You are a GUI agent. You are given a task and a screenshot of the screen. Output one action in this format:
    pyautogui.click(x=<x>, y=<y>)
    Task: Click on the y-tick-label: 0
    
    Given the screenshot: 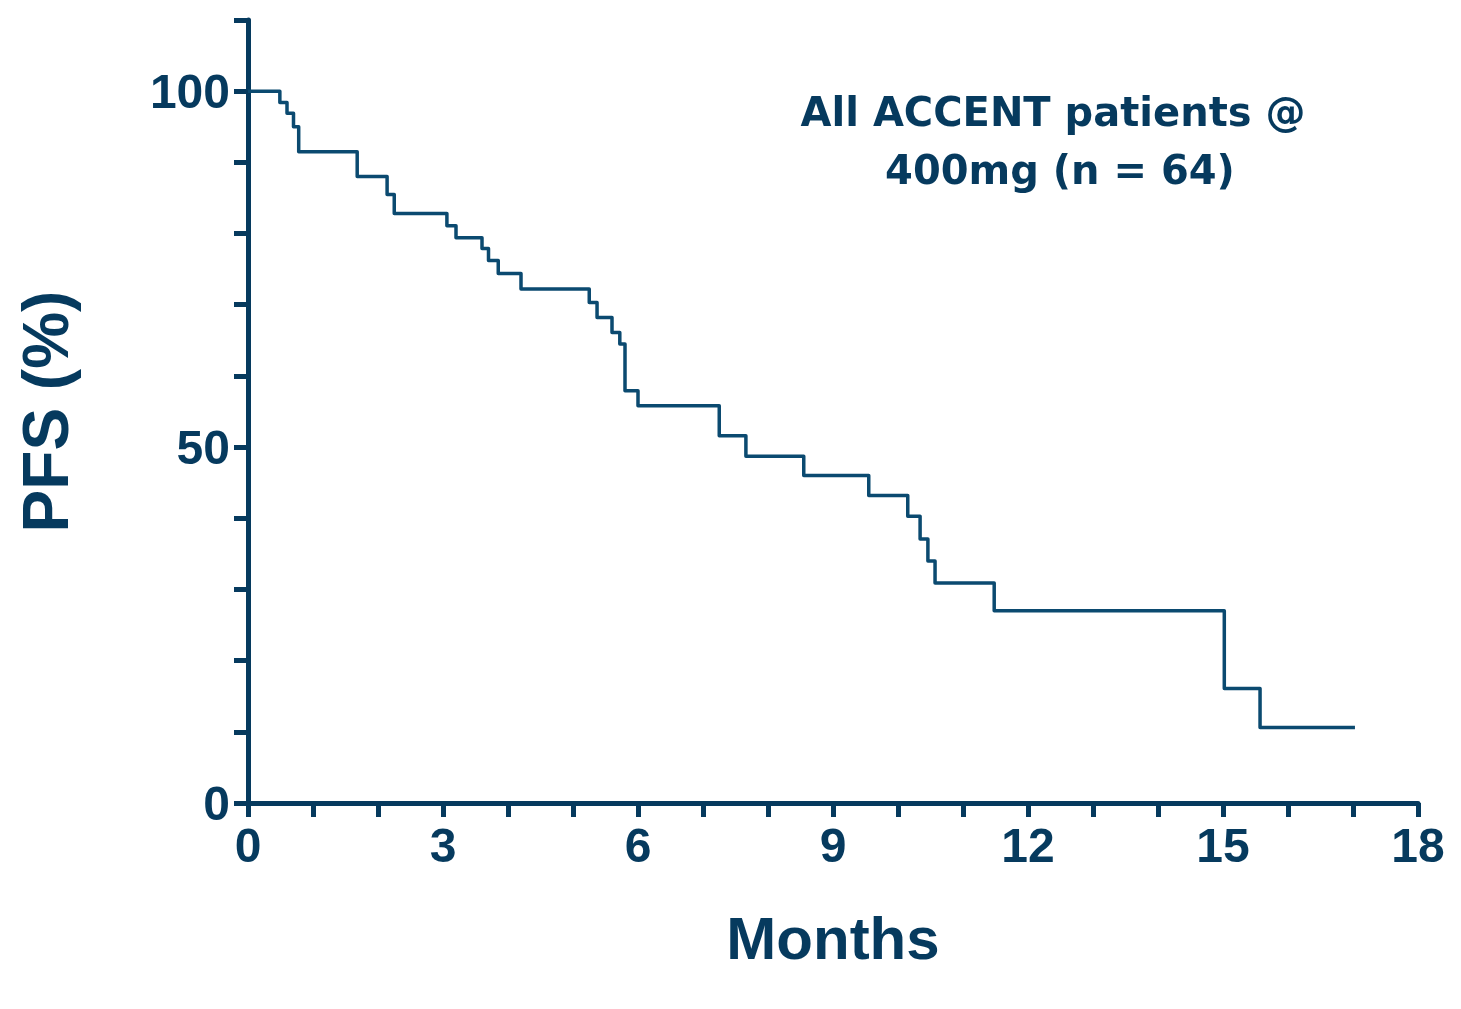 What is the action you would take?
    pyautogui.click(x=216, y=803)
    